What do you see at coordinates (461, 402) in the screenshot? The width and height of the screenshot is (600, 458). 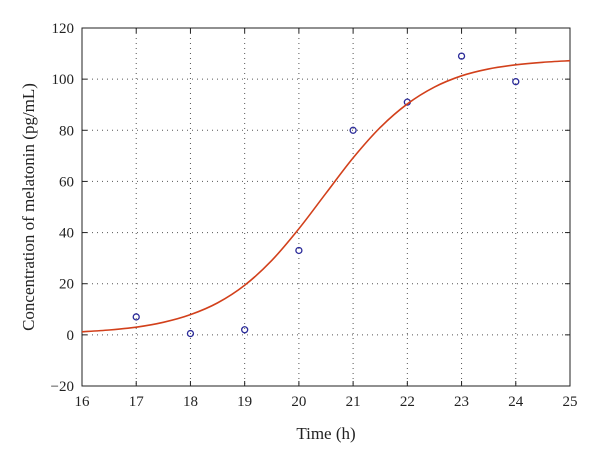 I see `x-tick-label: 23` at bounding box center [461, 402].